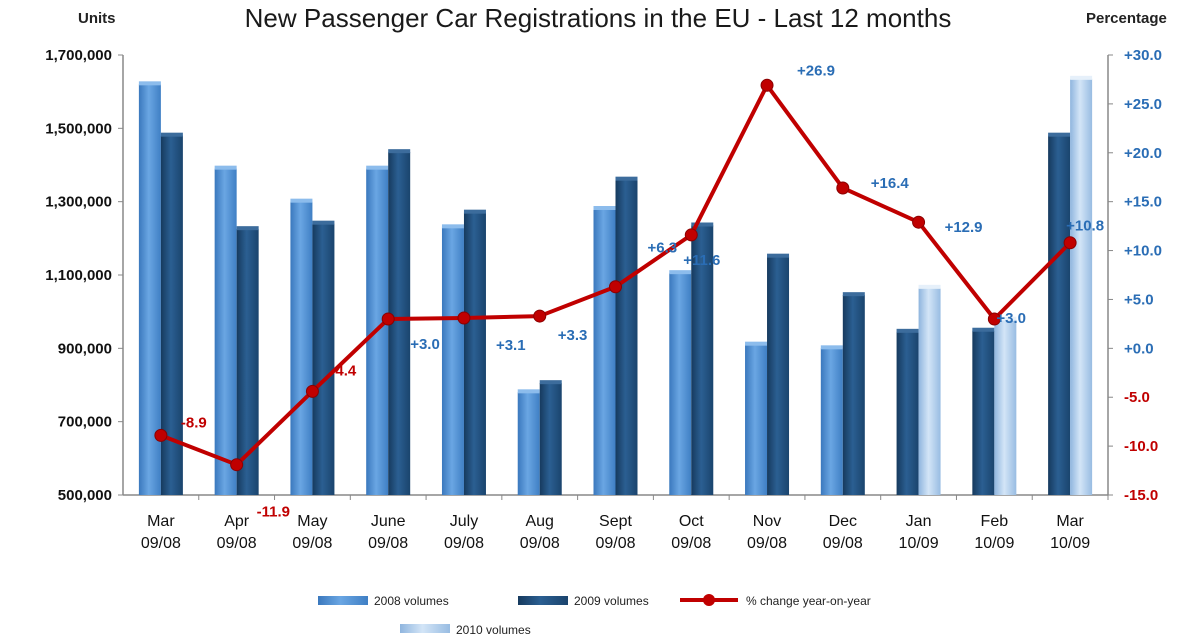 Image resolution: width=1200 pixels, height=640 pixels. I want to click on y-axis-label: Units, so click(97, 18).